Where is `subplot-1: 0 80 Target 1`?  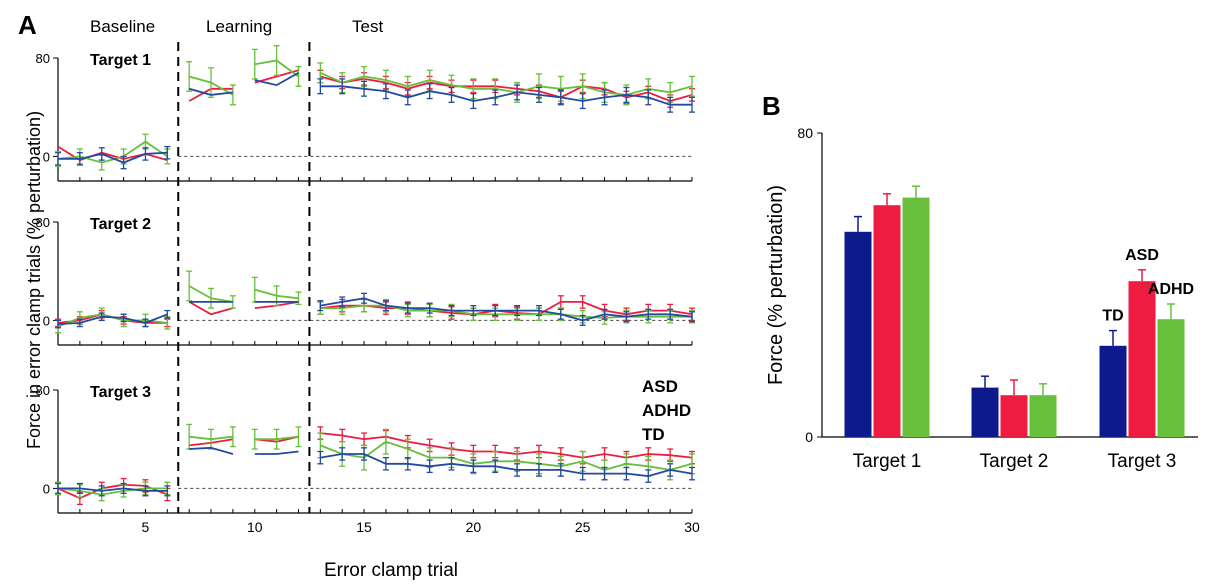 subplot-1: 0 80 Target 1 is located at coordinates (365, 113).